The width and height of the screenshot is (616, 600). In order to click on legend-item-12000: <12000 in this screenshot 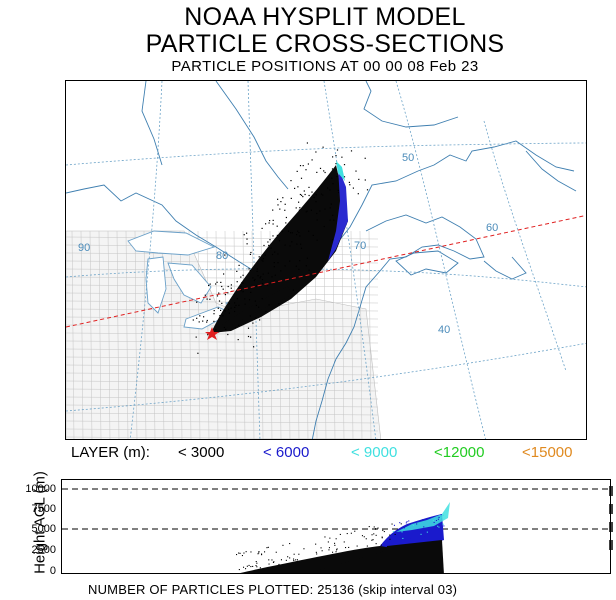, I will do `click(459, 452)`.